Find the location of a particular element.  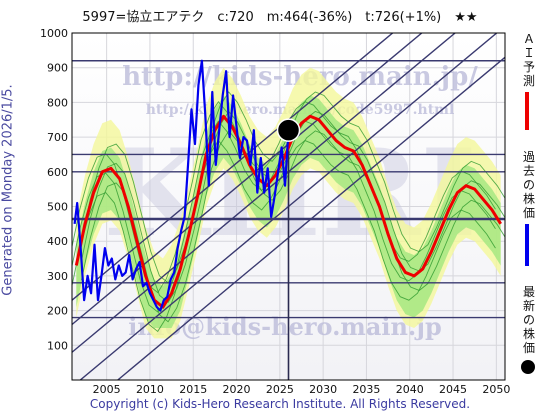

y-tick-label: 300 is located at coordinates (57, 276).